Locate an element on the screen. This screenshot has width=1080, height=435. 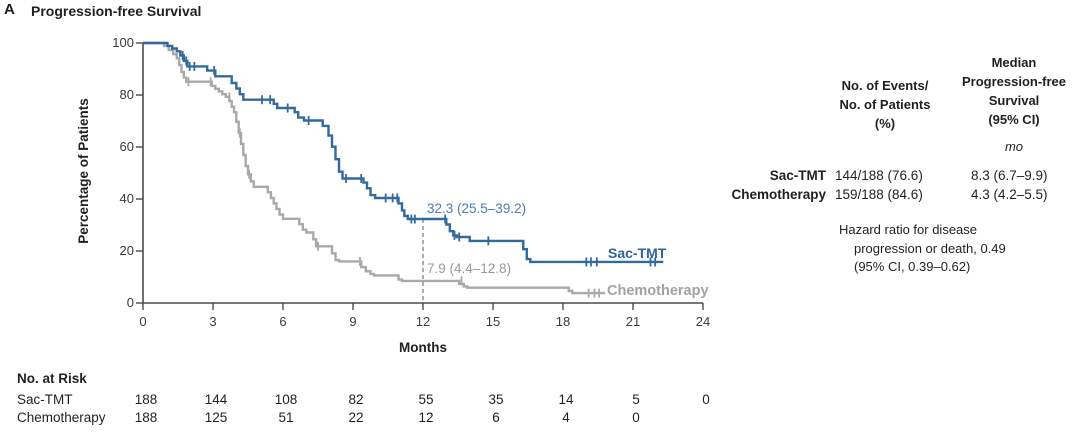
at-risk-value: 108 is located at coordinates (286, 399).